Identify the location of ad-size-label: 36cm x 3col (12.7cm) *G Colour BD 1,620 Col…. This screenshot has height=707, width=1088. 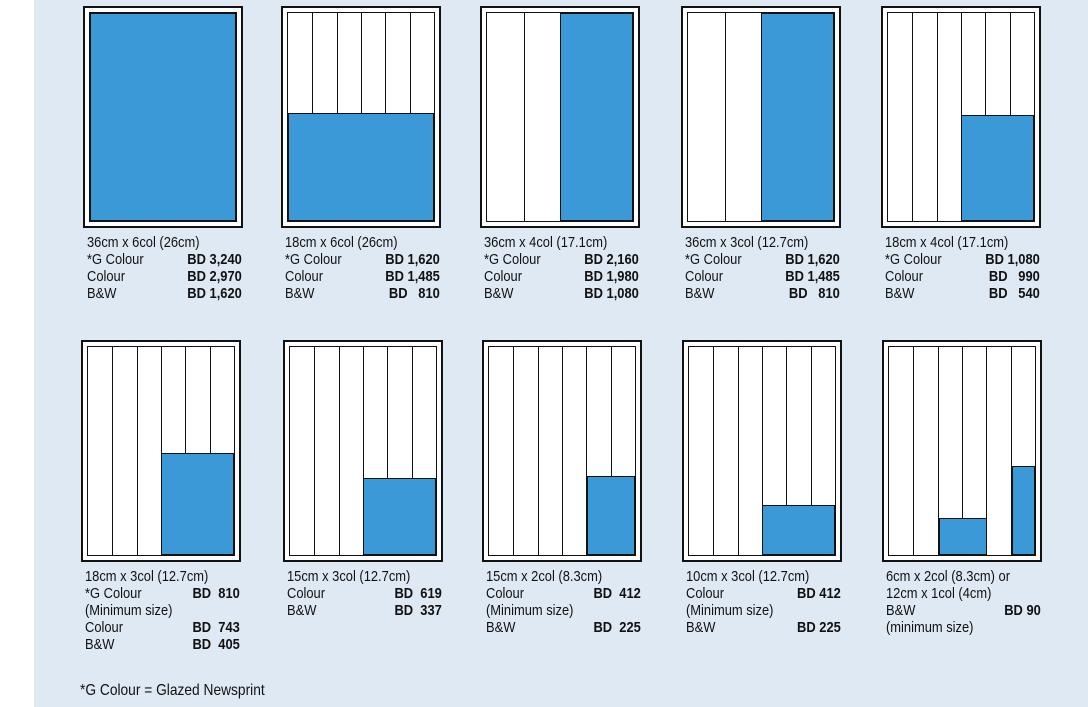
(762, 268).